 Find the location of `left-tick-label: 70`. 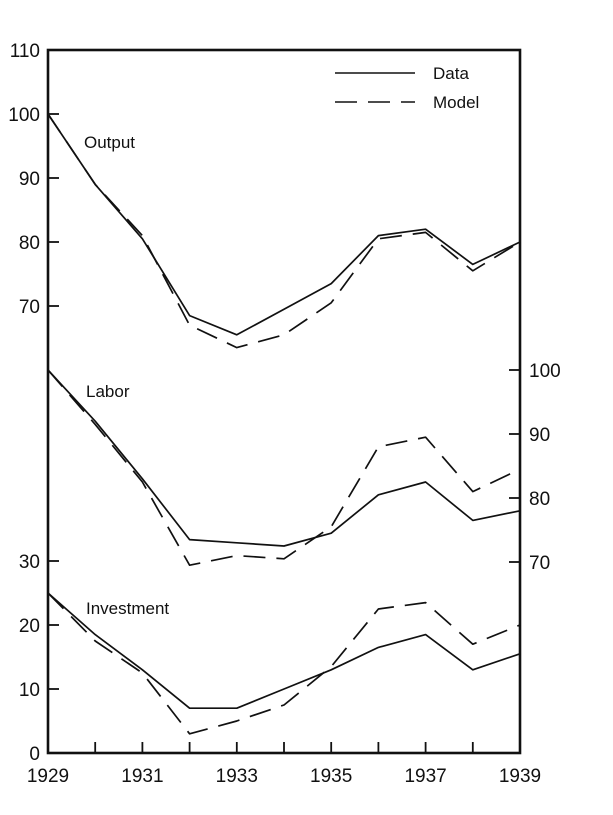

left-tick-label: 70 is located at coordinates (29, 307).